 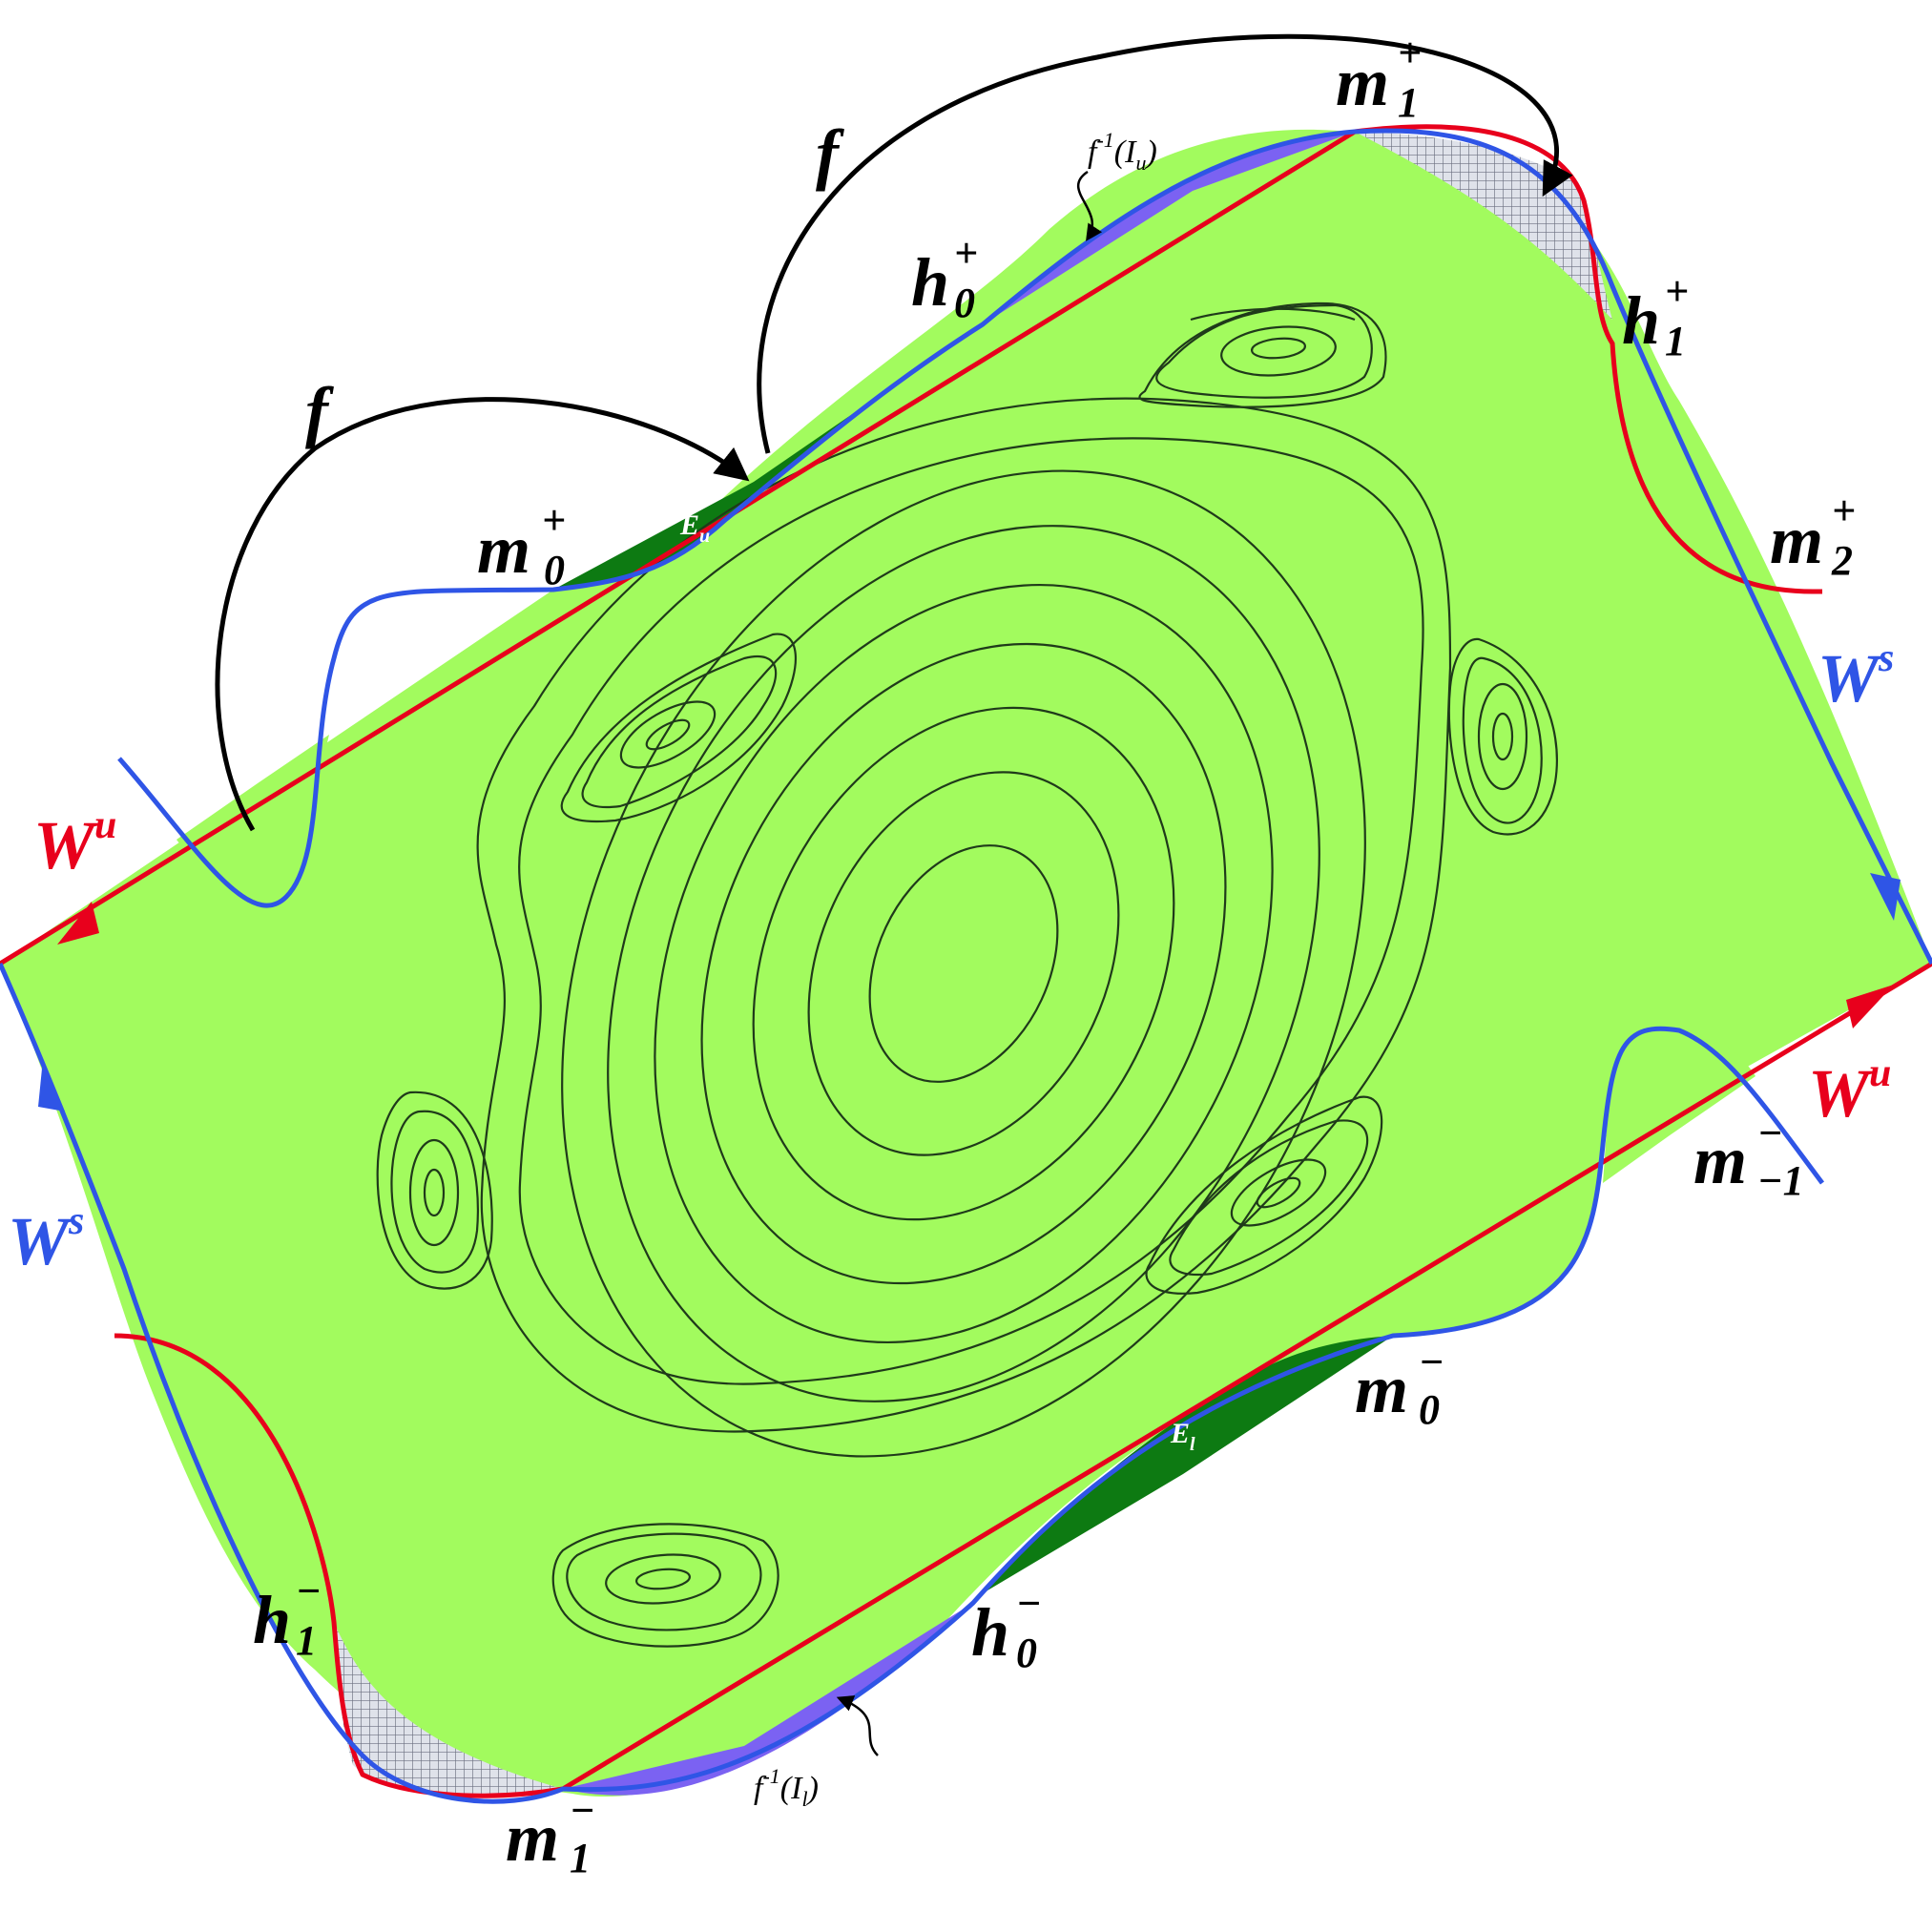 I want to click on finv-pointers, so click(x=969, y=963).